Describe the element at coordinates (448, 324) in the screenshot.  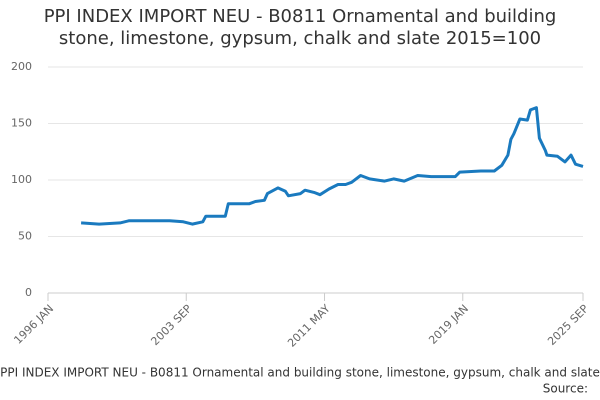
I see `x-tick-label: 2019 JAN` at that location.